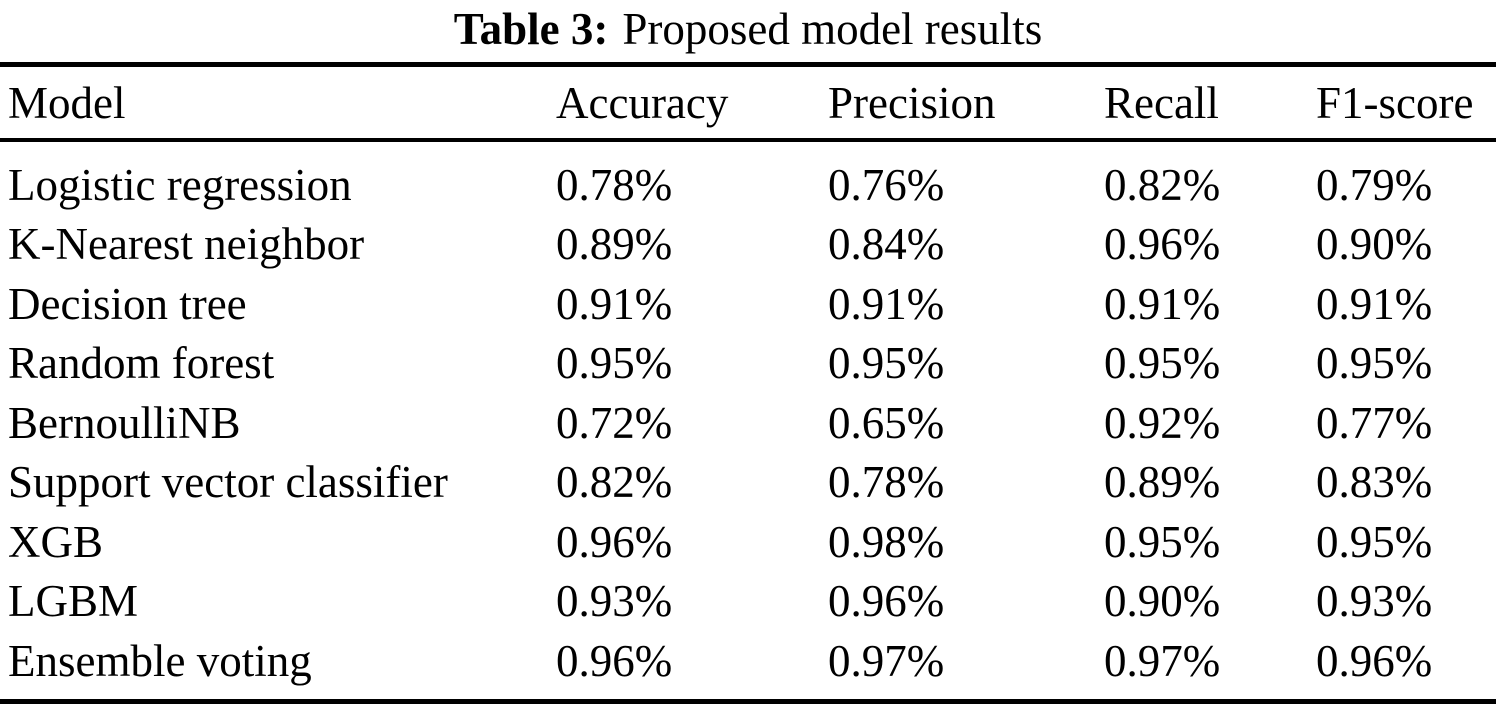 This screenshot has height=708, width=1496. What do you see at coordinates (1374, 303) in the screenshot?
I see `f1-score-cell: 0.91%` at bounding box center [1374, 303].